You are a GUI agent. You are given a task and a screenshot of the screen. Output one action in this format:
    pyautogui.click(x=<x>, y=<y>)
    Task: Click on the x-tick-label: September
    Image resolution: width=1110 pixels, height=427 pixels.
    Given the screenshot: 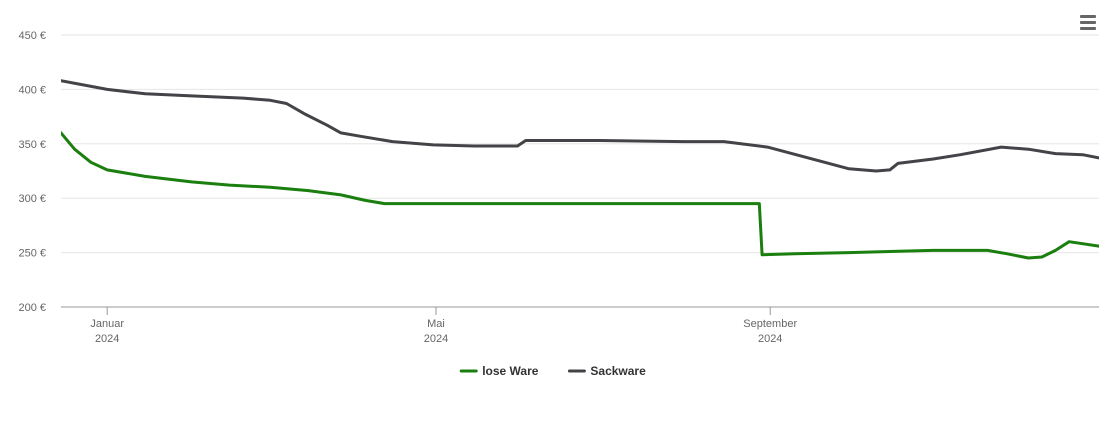 What is the action you would take?
    pyautogui.click(x=770, y=324)
    